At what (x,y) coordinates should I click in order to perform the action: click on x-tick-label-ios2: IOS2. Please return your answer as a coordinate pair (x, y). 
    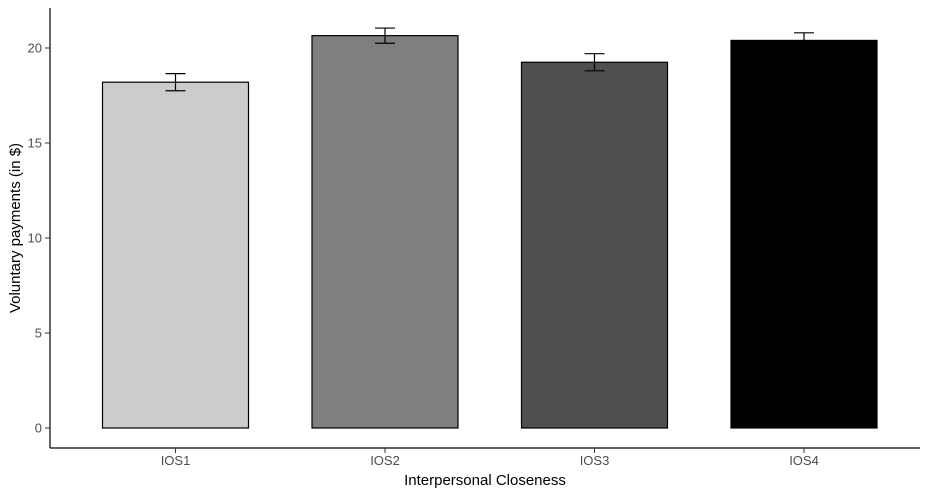
    Looking at the image, I should click on (385, 460).